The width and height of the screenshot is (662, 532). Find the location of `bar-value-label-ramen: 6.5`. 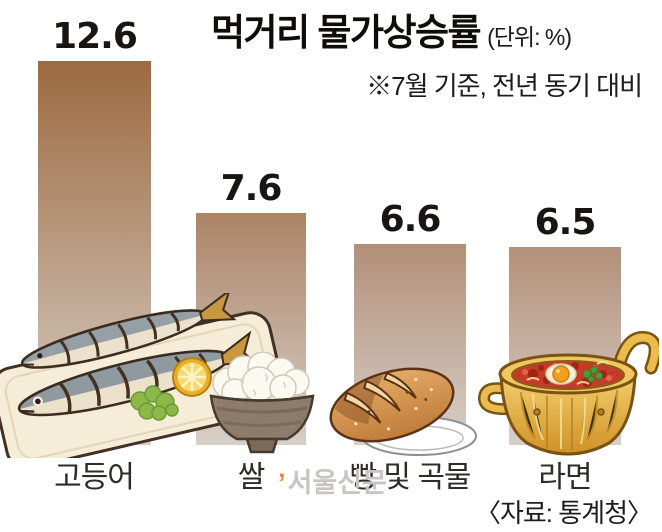

bar-value-label-ramen: 6.5 is located at coordinates (565, 223).